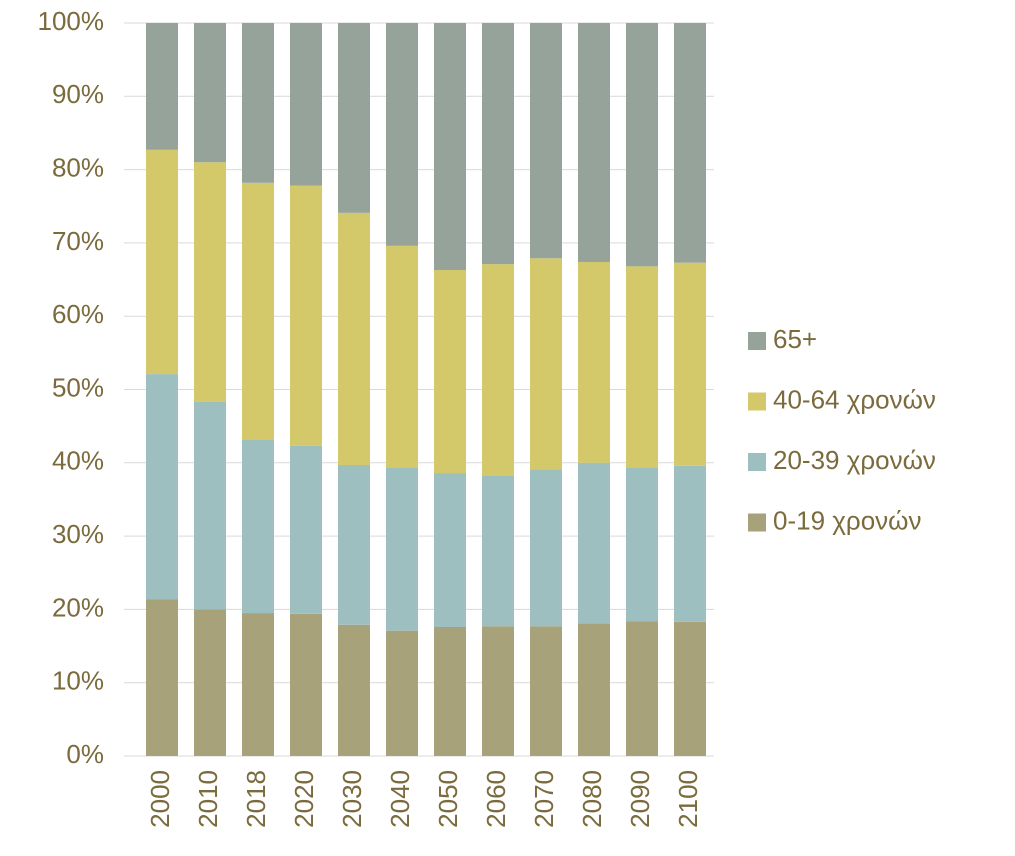 The image size is (1015, 856). Describe the element at coordinates (78, 461) in the screenshot. I see `y-tick-label: 40%` at that location.